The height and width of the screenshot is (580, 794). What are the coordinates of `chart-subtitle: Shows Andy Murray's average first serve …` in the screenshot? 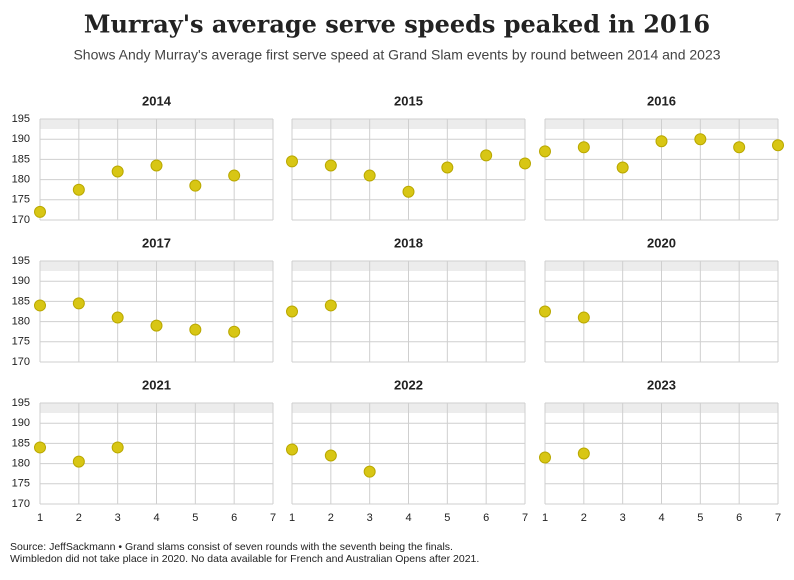 It's located at (396, 55).